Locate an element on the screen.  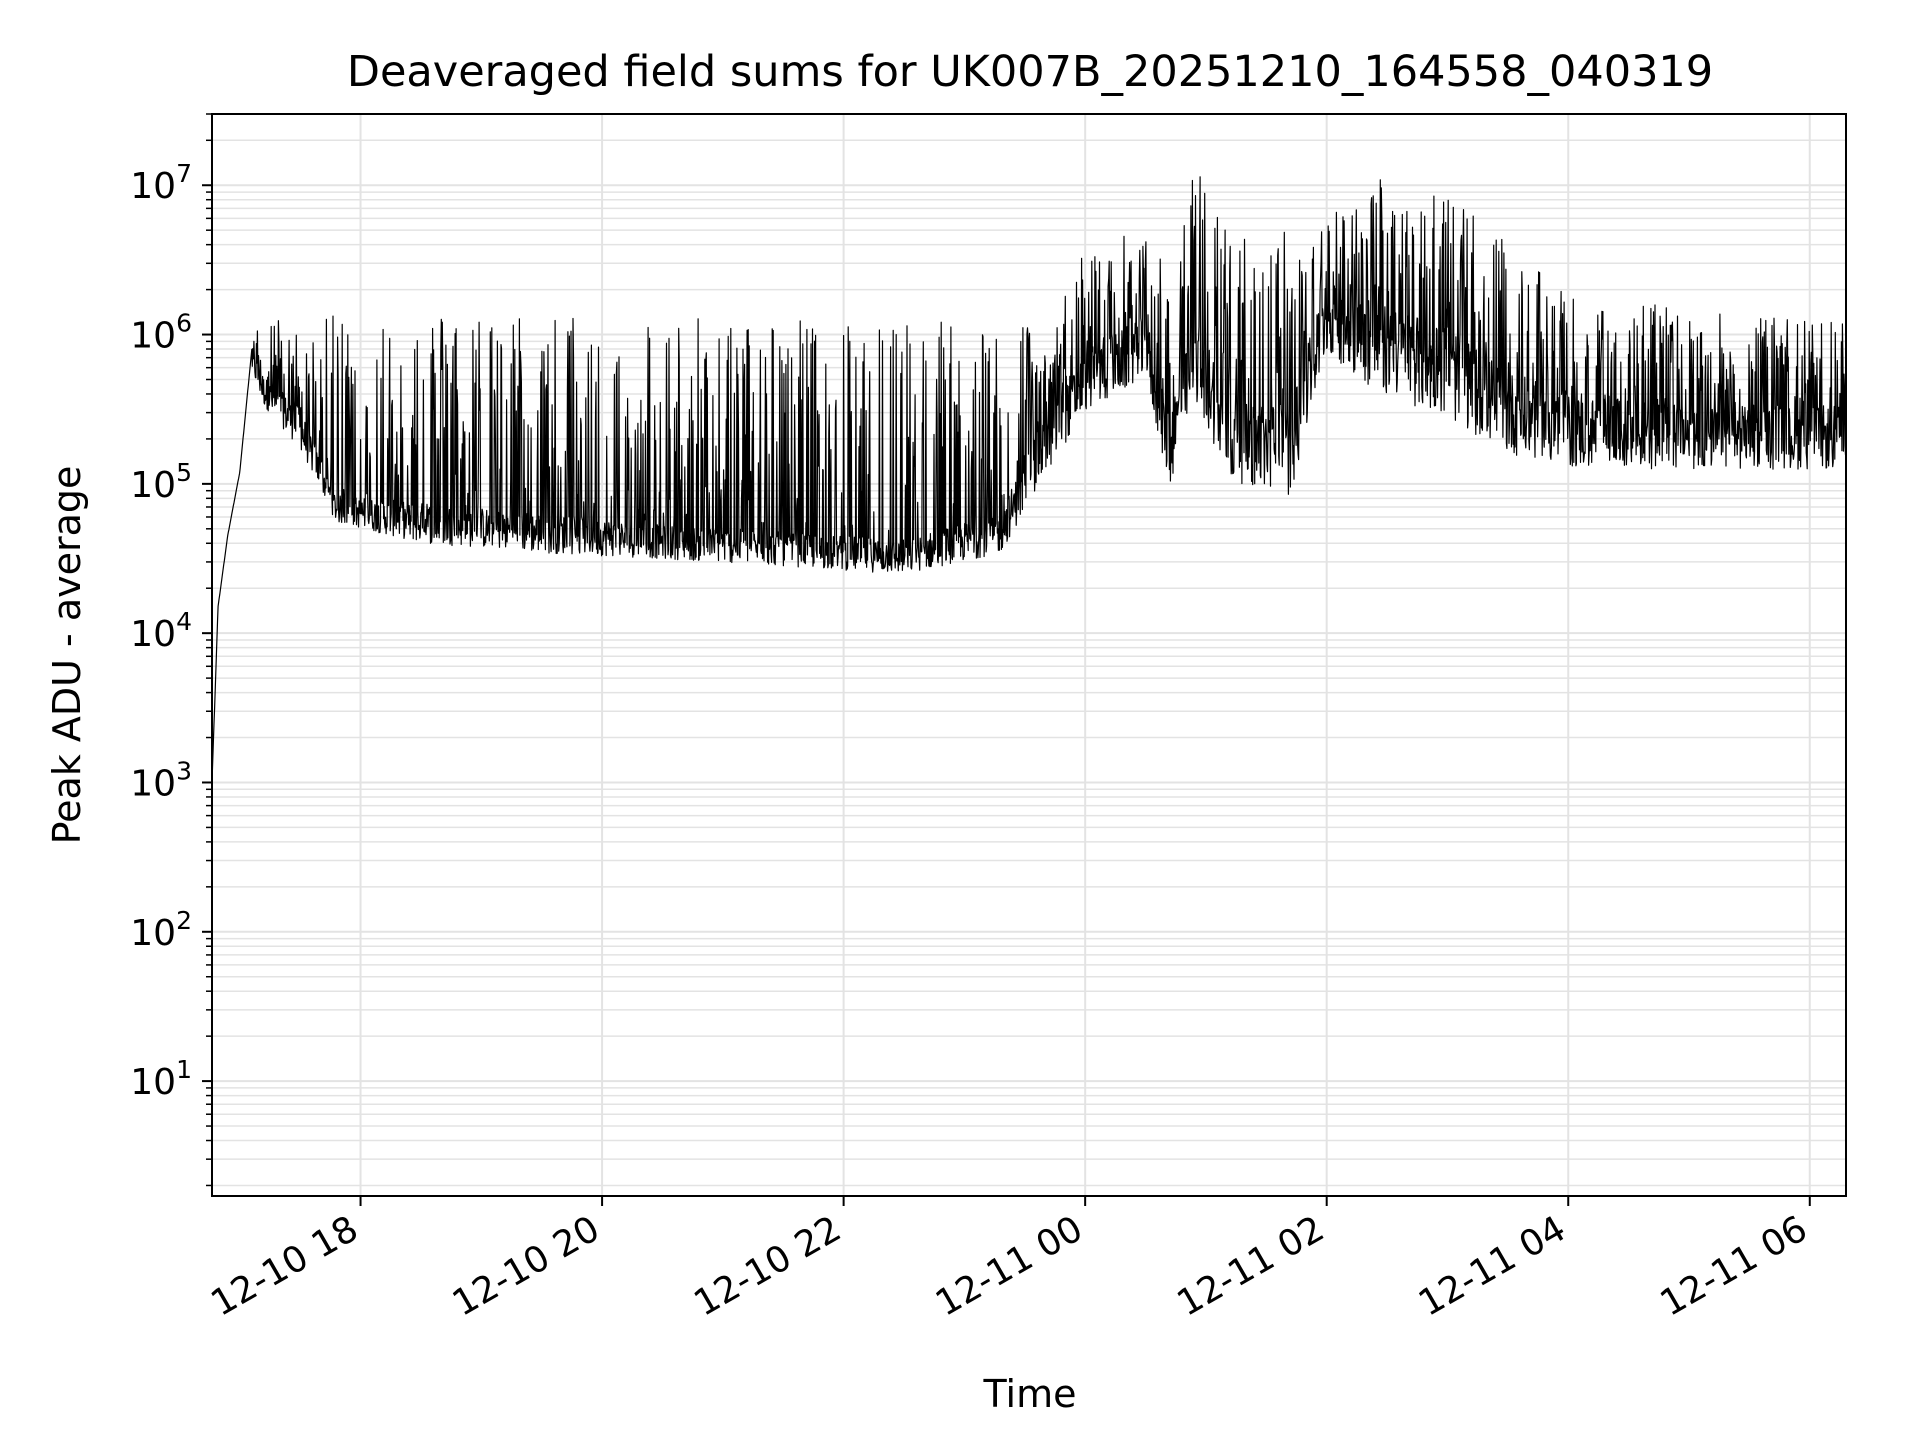
y-tick-exponent: 7 is located at coordinates (184, 173).